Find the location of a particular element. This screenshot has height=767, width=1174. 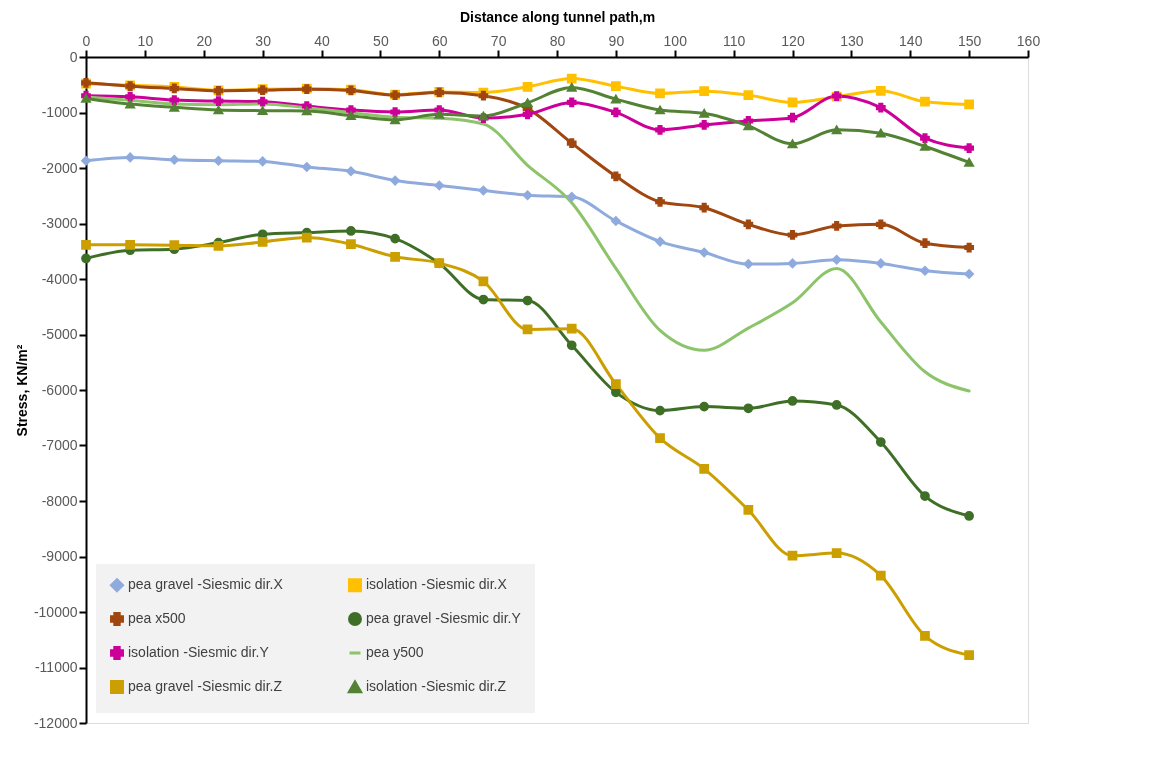

legend-label: isolation -Siesmic dir.Y is located at coordinates (199, 652).